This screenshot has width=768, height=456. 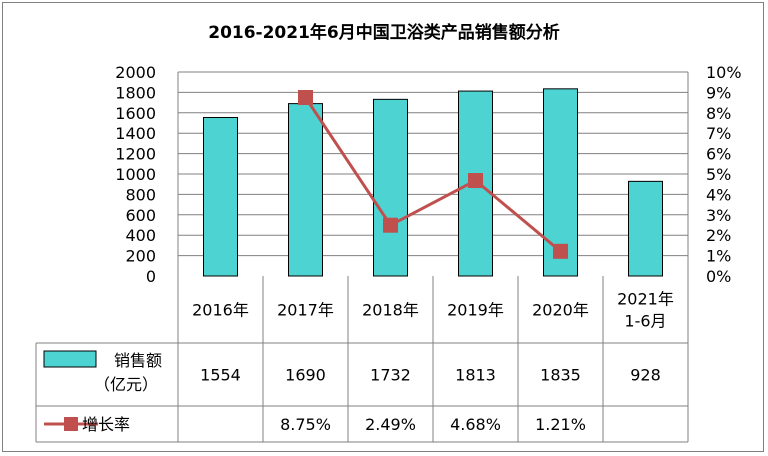 I want to click on y-left-tick-label: 1800, so click(x=135, y=92).